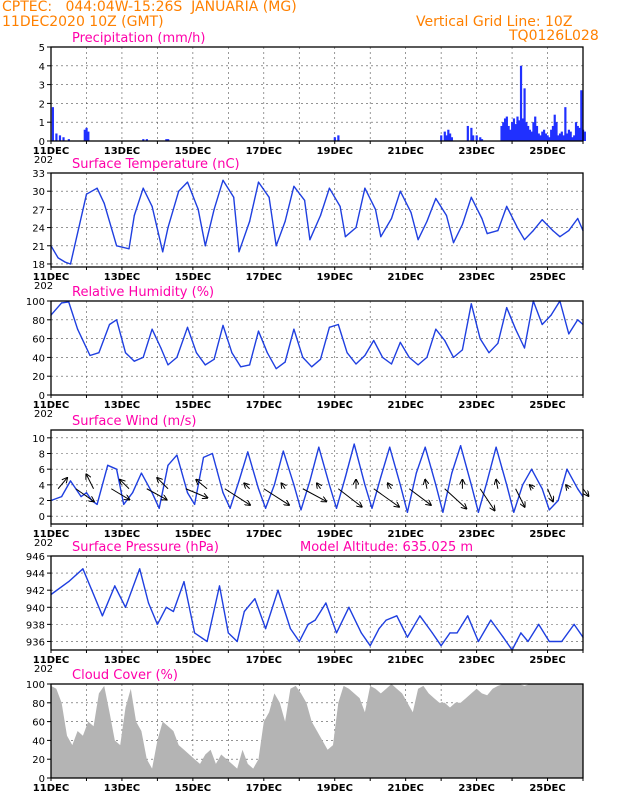 The image size is (618, 800). Describe the element at coordinates (38, 210) in the screenshot. I see `y-tick-label: 27` at that location.